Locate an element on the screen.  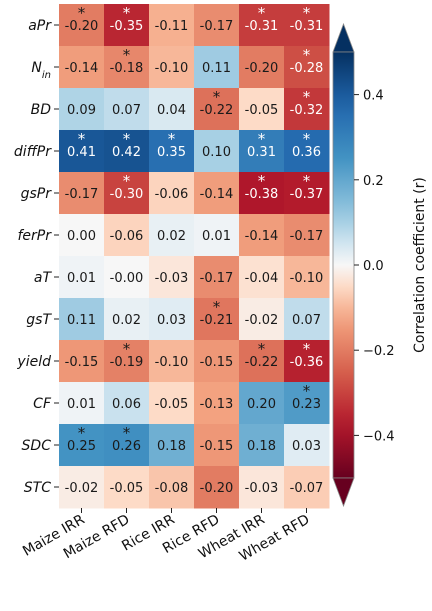
cell-value-label: -0.38 is located at coordinates (262, 194).